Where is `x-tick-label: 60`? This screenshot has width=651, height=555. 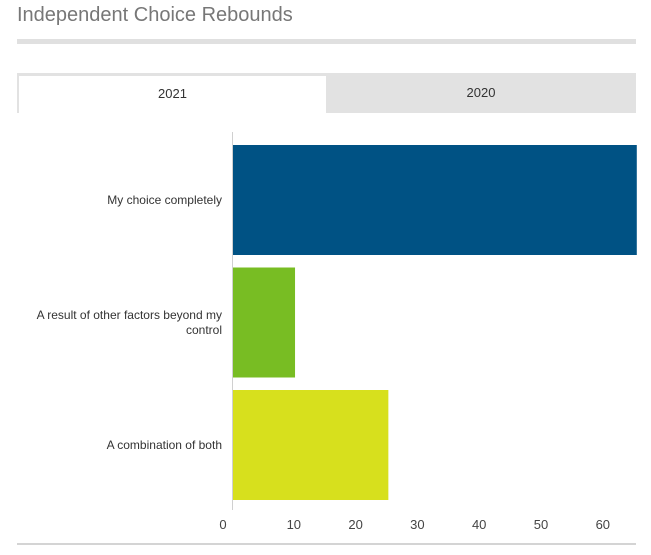 x-tick-label: 60 is located at coordinates (603, 524).